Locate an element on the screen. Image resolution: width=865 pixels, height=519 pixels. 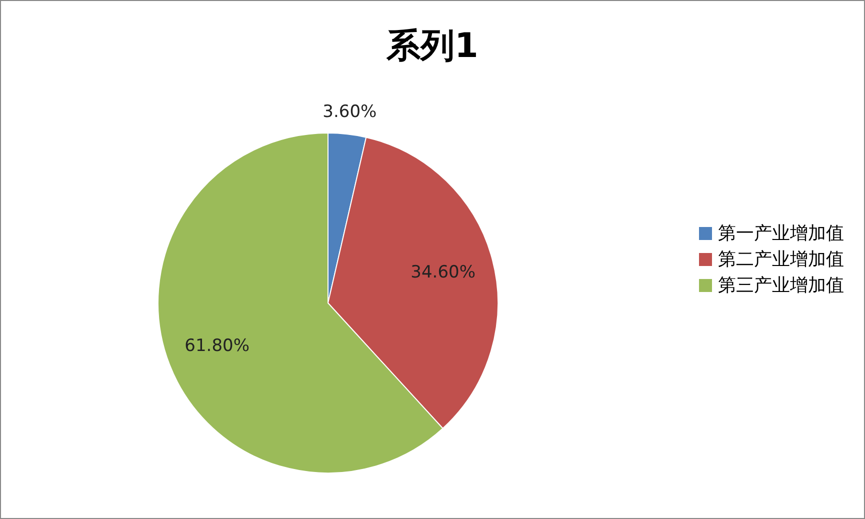
legend-label: 第三产业增加值 is located at coordinates (781, 286).